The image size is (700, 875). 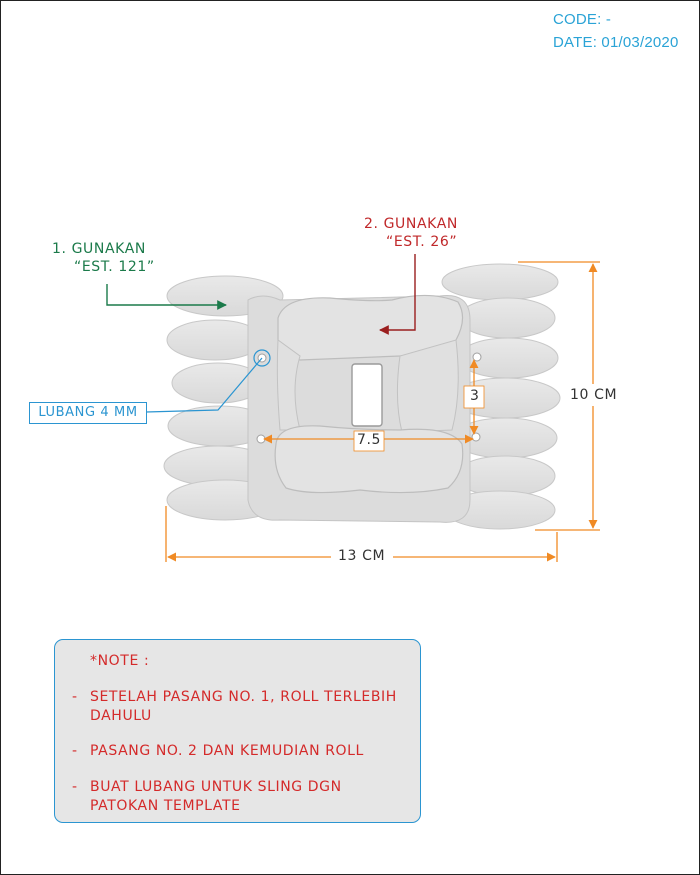 What do you see at coordinates (582, 19) in the screenshot?
I see `code-label: CODE: -` at bounding box center [582, 19].